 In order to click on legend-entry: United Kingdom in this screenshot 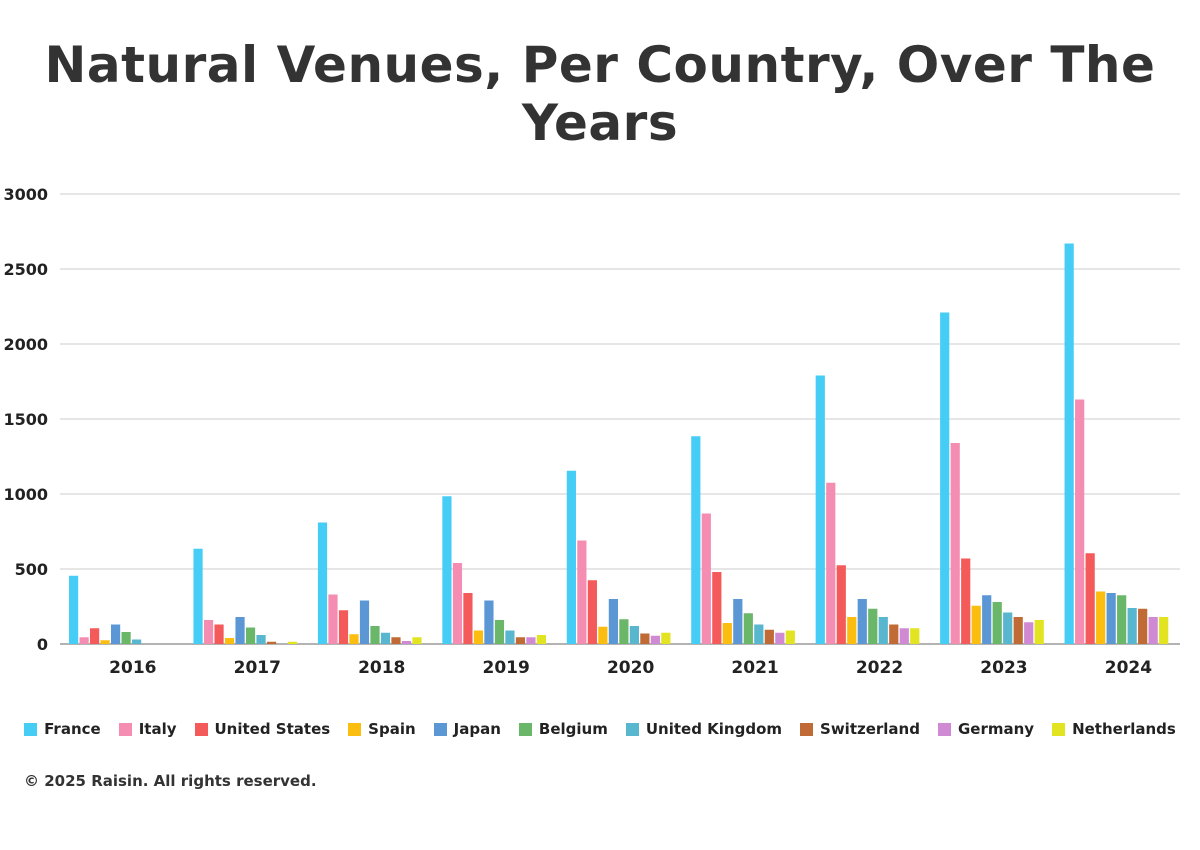, I will do `click(704, 729)`.